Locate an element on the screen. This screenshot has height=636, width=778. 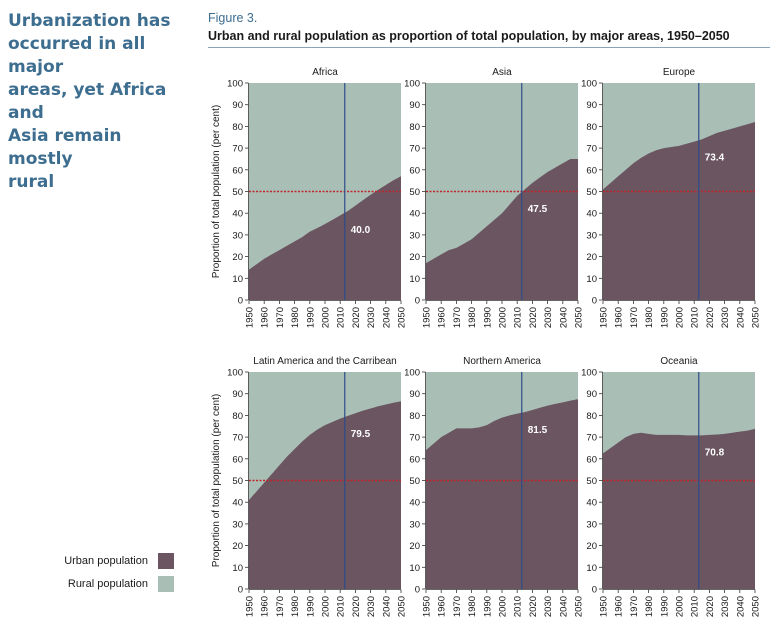
data-label: 73.4 is located at coordinates (715, 157).